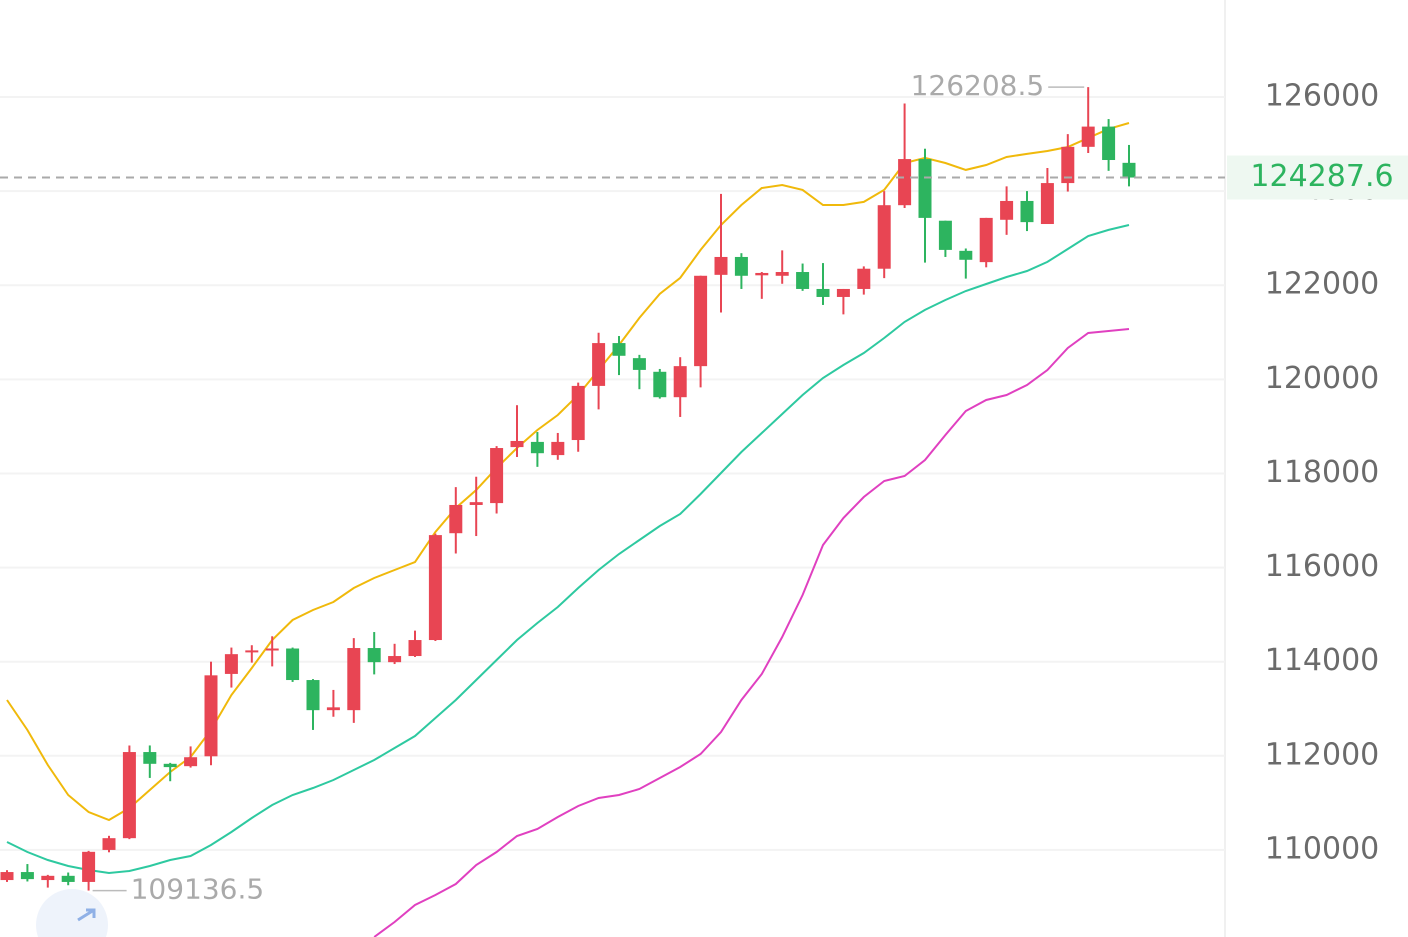 This screenshot has height=937, width=1408. I want to click on y-tick-label: 120000, so click(1322, 378).